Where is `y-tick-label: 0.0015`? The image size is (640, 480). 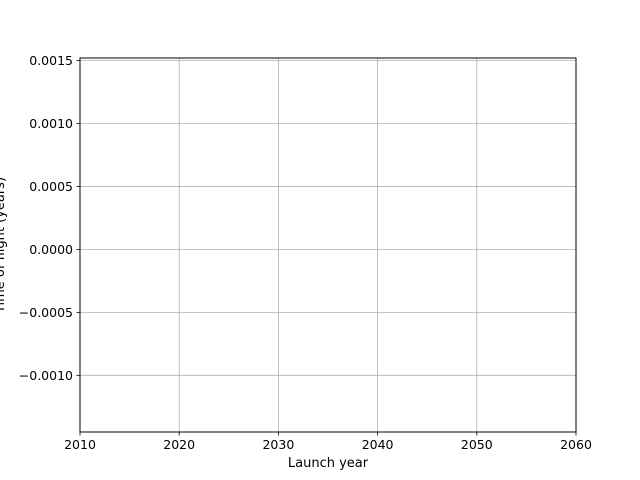 y-tick-label: 0.0015 is located at coordinates (51, 60).